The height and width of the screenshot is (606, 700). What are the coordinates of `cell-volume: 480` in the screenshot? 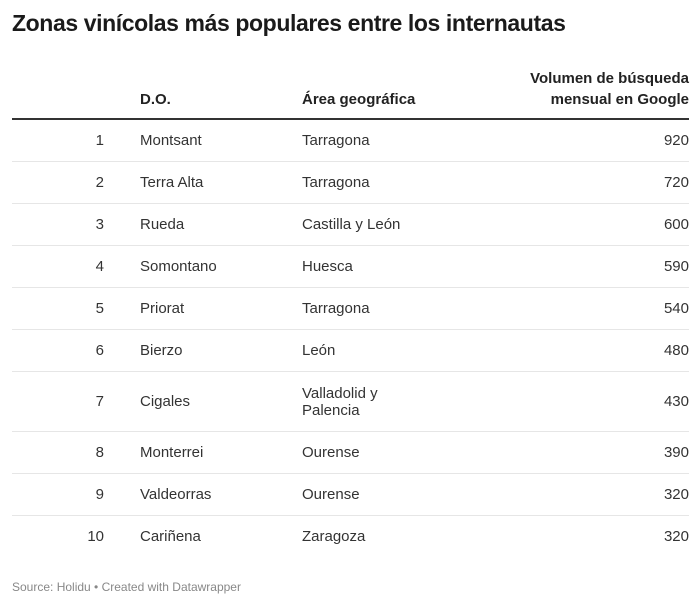 It's located at (580, 350).